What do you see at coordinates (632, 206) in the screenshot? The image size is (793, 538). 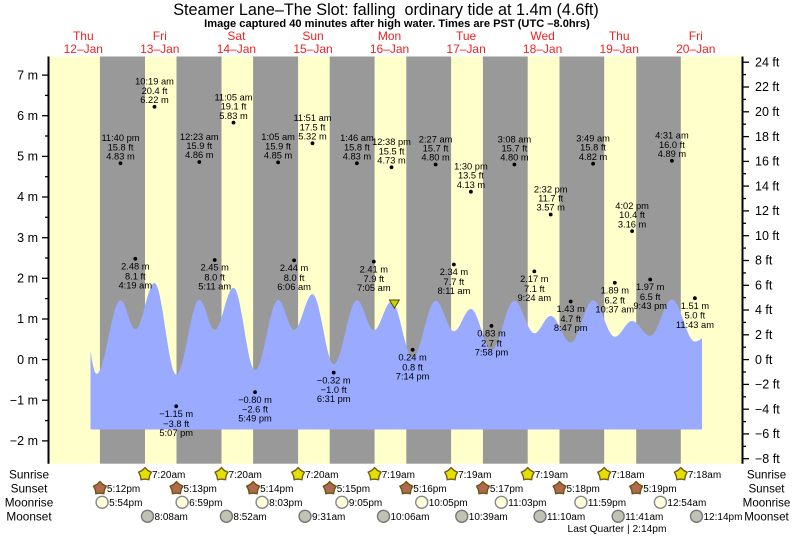 I see `svg-text: 4:02 pm` at bounding box center [632, 206].